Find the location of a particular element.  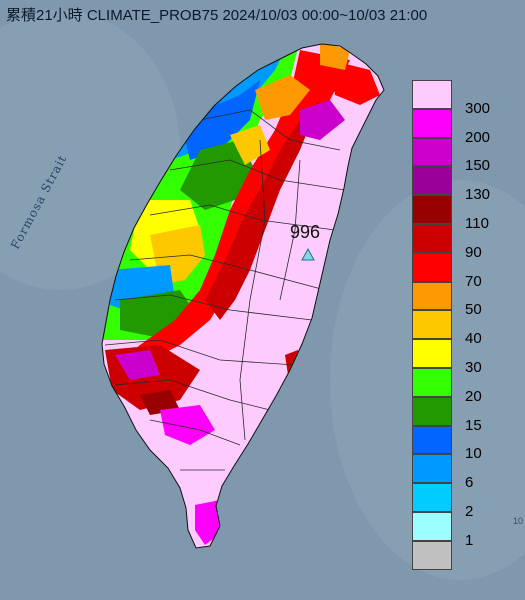

legend-label: 30 is located at coordinates (473, 367).